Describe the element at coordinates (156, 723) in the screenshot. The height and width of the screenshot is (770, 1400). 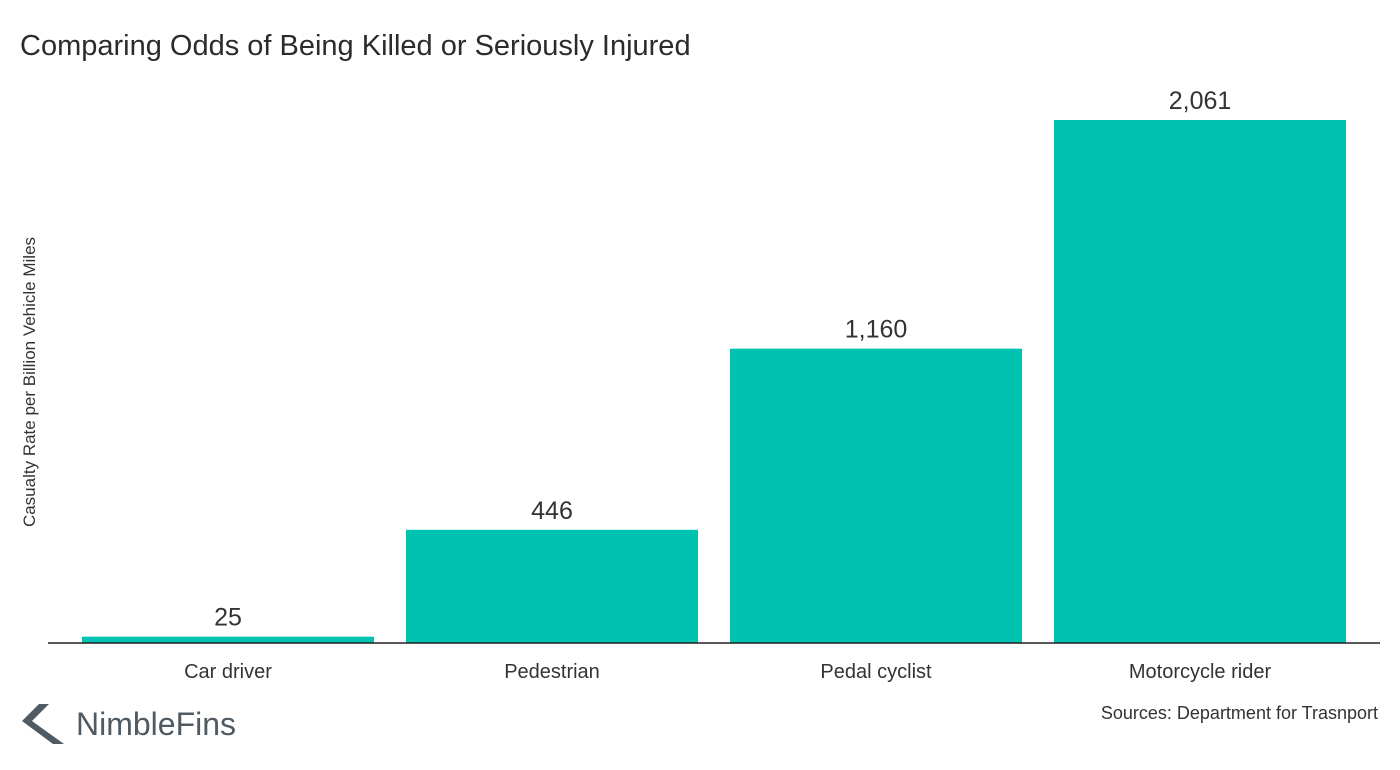
I see `brand-name: NimbleFins` at that location.